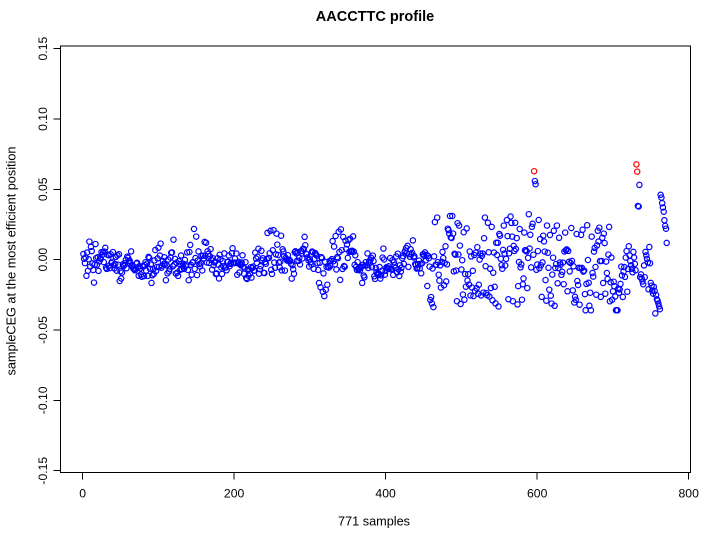 This screenshot has width=710, height=535. Describe the element at coordinates (234, 494) in the screenshot. I see `svg-text: 200` at that location.